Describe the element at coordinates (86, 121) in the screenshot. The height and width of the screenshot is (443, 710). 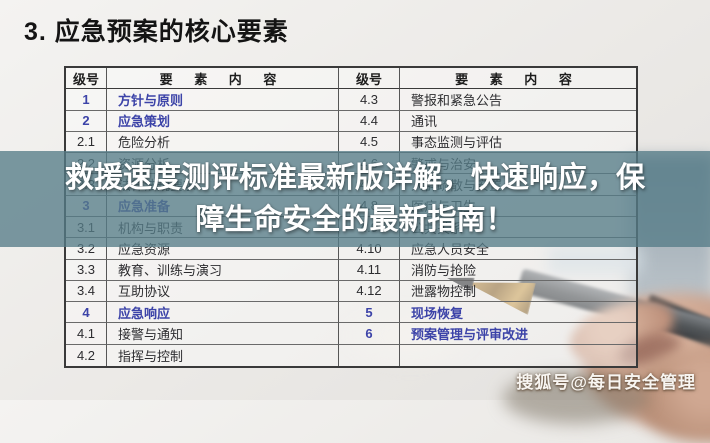
I see `table-row-level: 2` at that location.